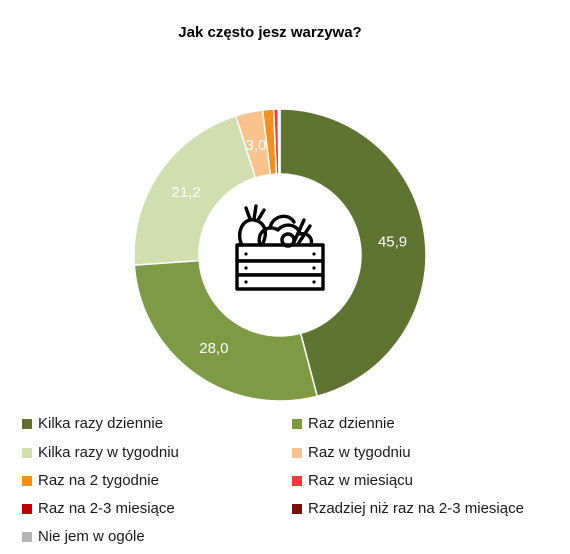  I want to click on legend-item-6: Raz na 2-3 miesiące, so click(98, 508).